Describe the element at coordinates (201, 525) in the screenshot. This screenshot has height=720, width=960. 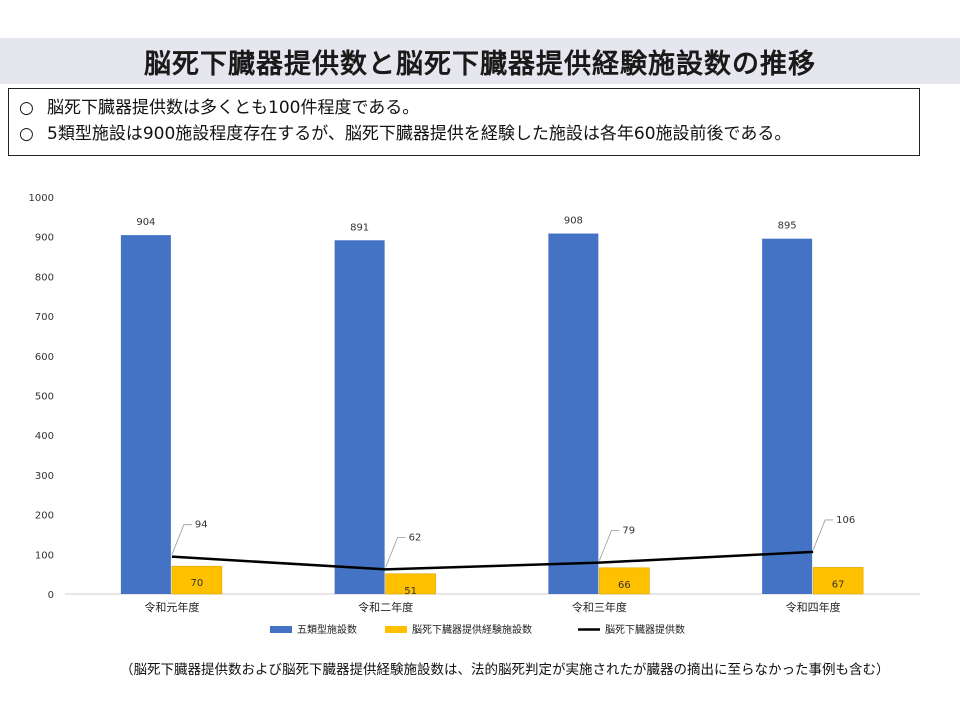
I see `data-label-脳死下臓器提供数-0: 94` at that location.